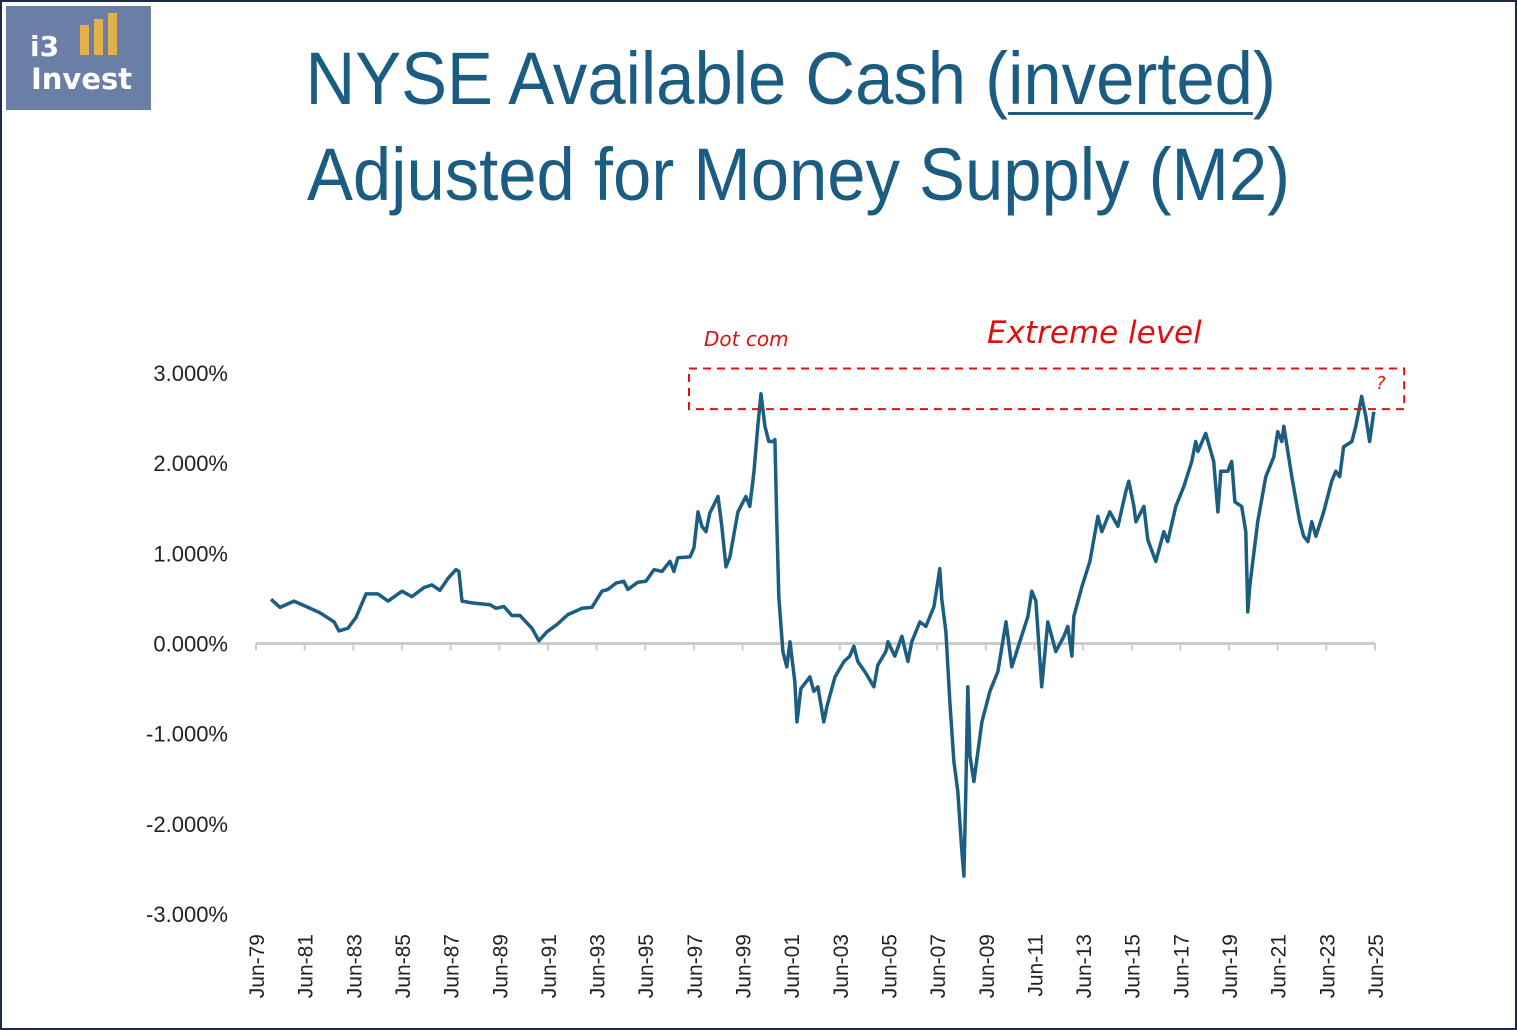 This screenshot has width=1517, height=1030. I want to click on x-tick-label: Jun-19, so click(1230, 966).